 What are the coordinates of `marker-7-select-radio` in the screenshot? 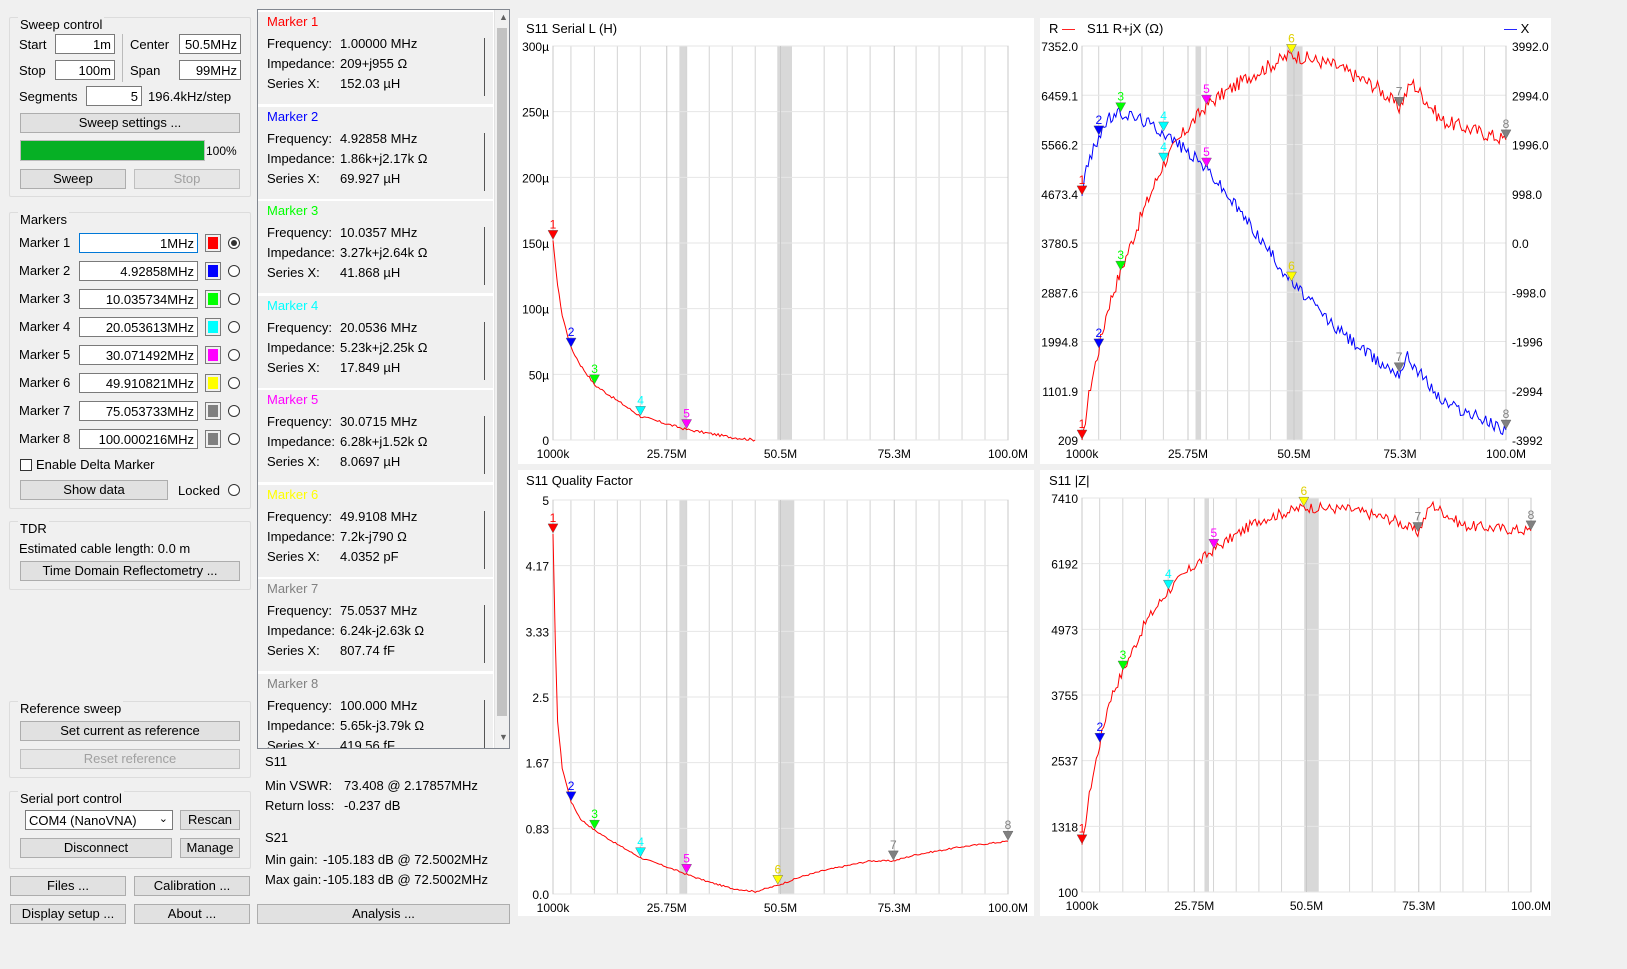 It's located at (234, 411).